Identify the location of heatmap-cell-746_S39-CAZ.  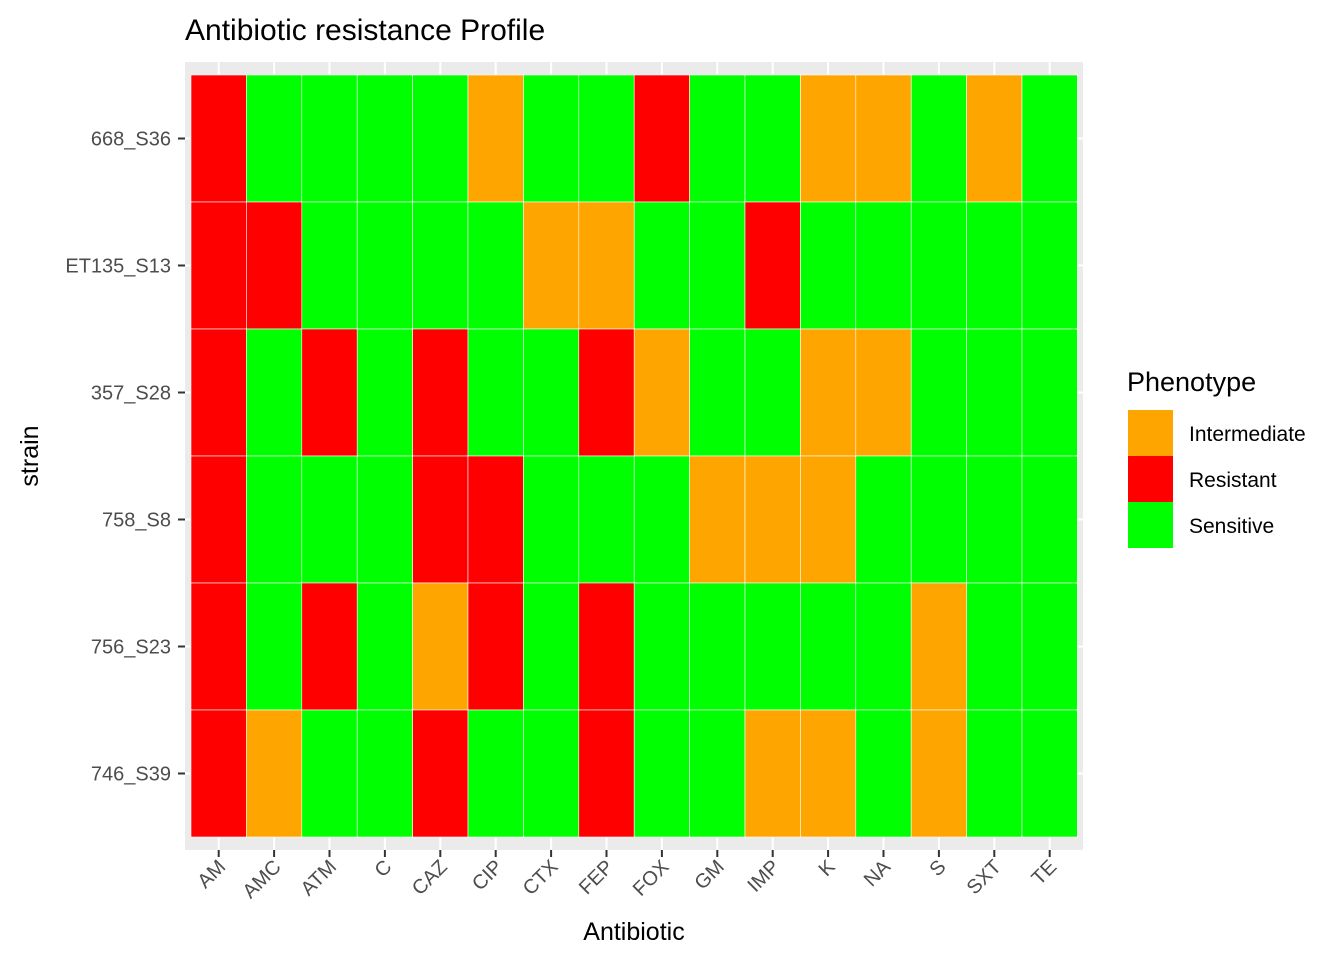
(440, 773).